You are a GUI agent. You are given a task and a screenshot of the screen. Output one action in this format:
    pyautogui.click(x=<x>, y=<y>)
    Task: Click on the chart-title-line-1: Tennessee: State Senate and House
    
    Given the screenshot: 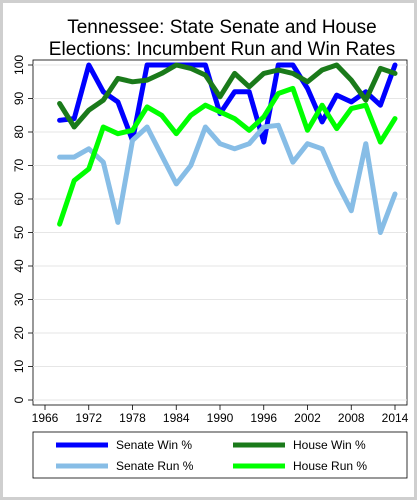 What is the action you would take?
    pyautogui.click(x=222, y=27)
    